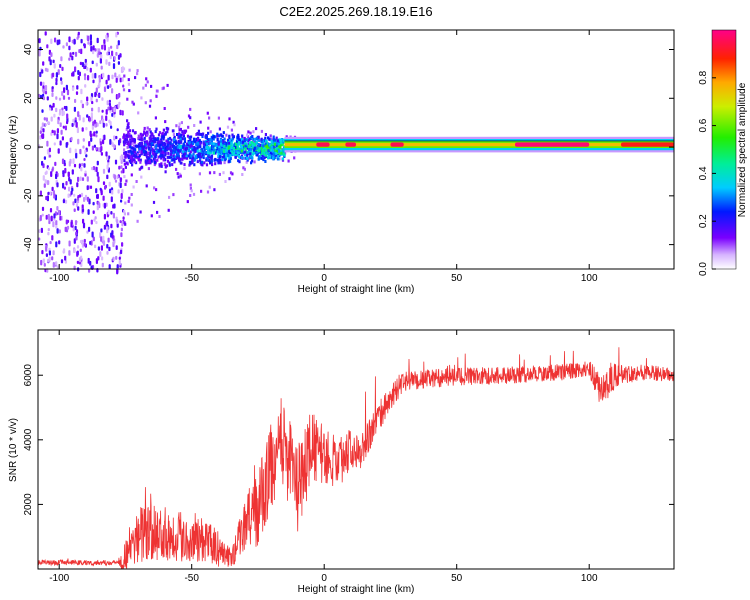 The image size is (750, 600). I want to click on heatmap-band, so click(479, 144).